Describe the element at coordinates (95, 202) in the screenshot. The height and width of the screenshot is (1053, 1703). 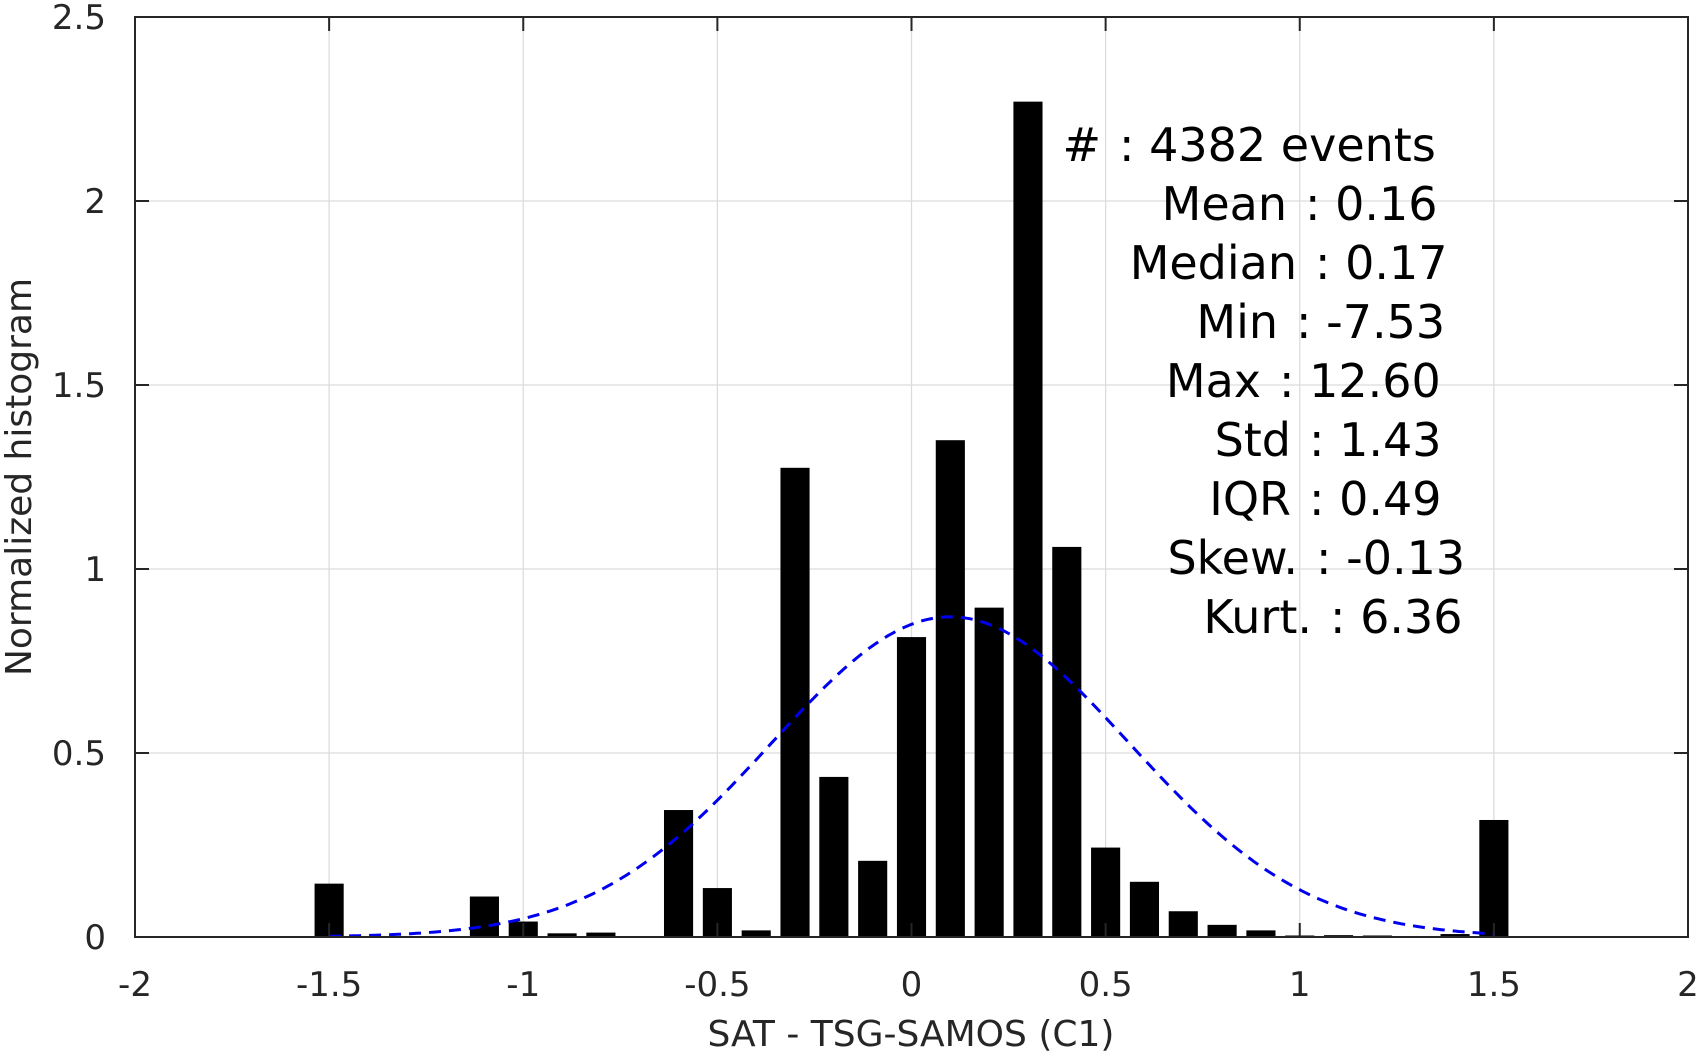
I see `y-tick-label: 2` at that location.